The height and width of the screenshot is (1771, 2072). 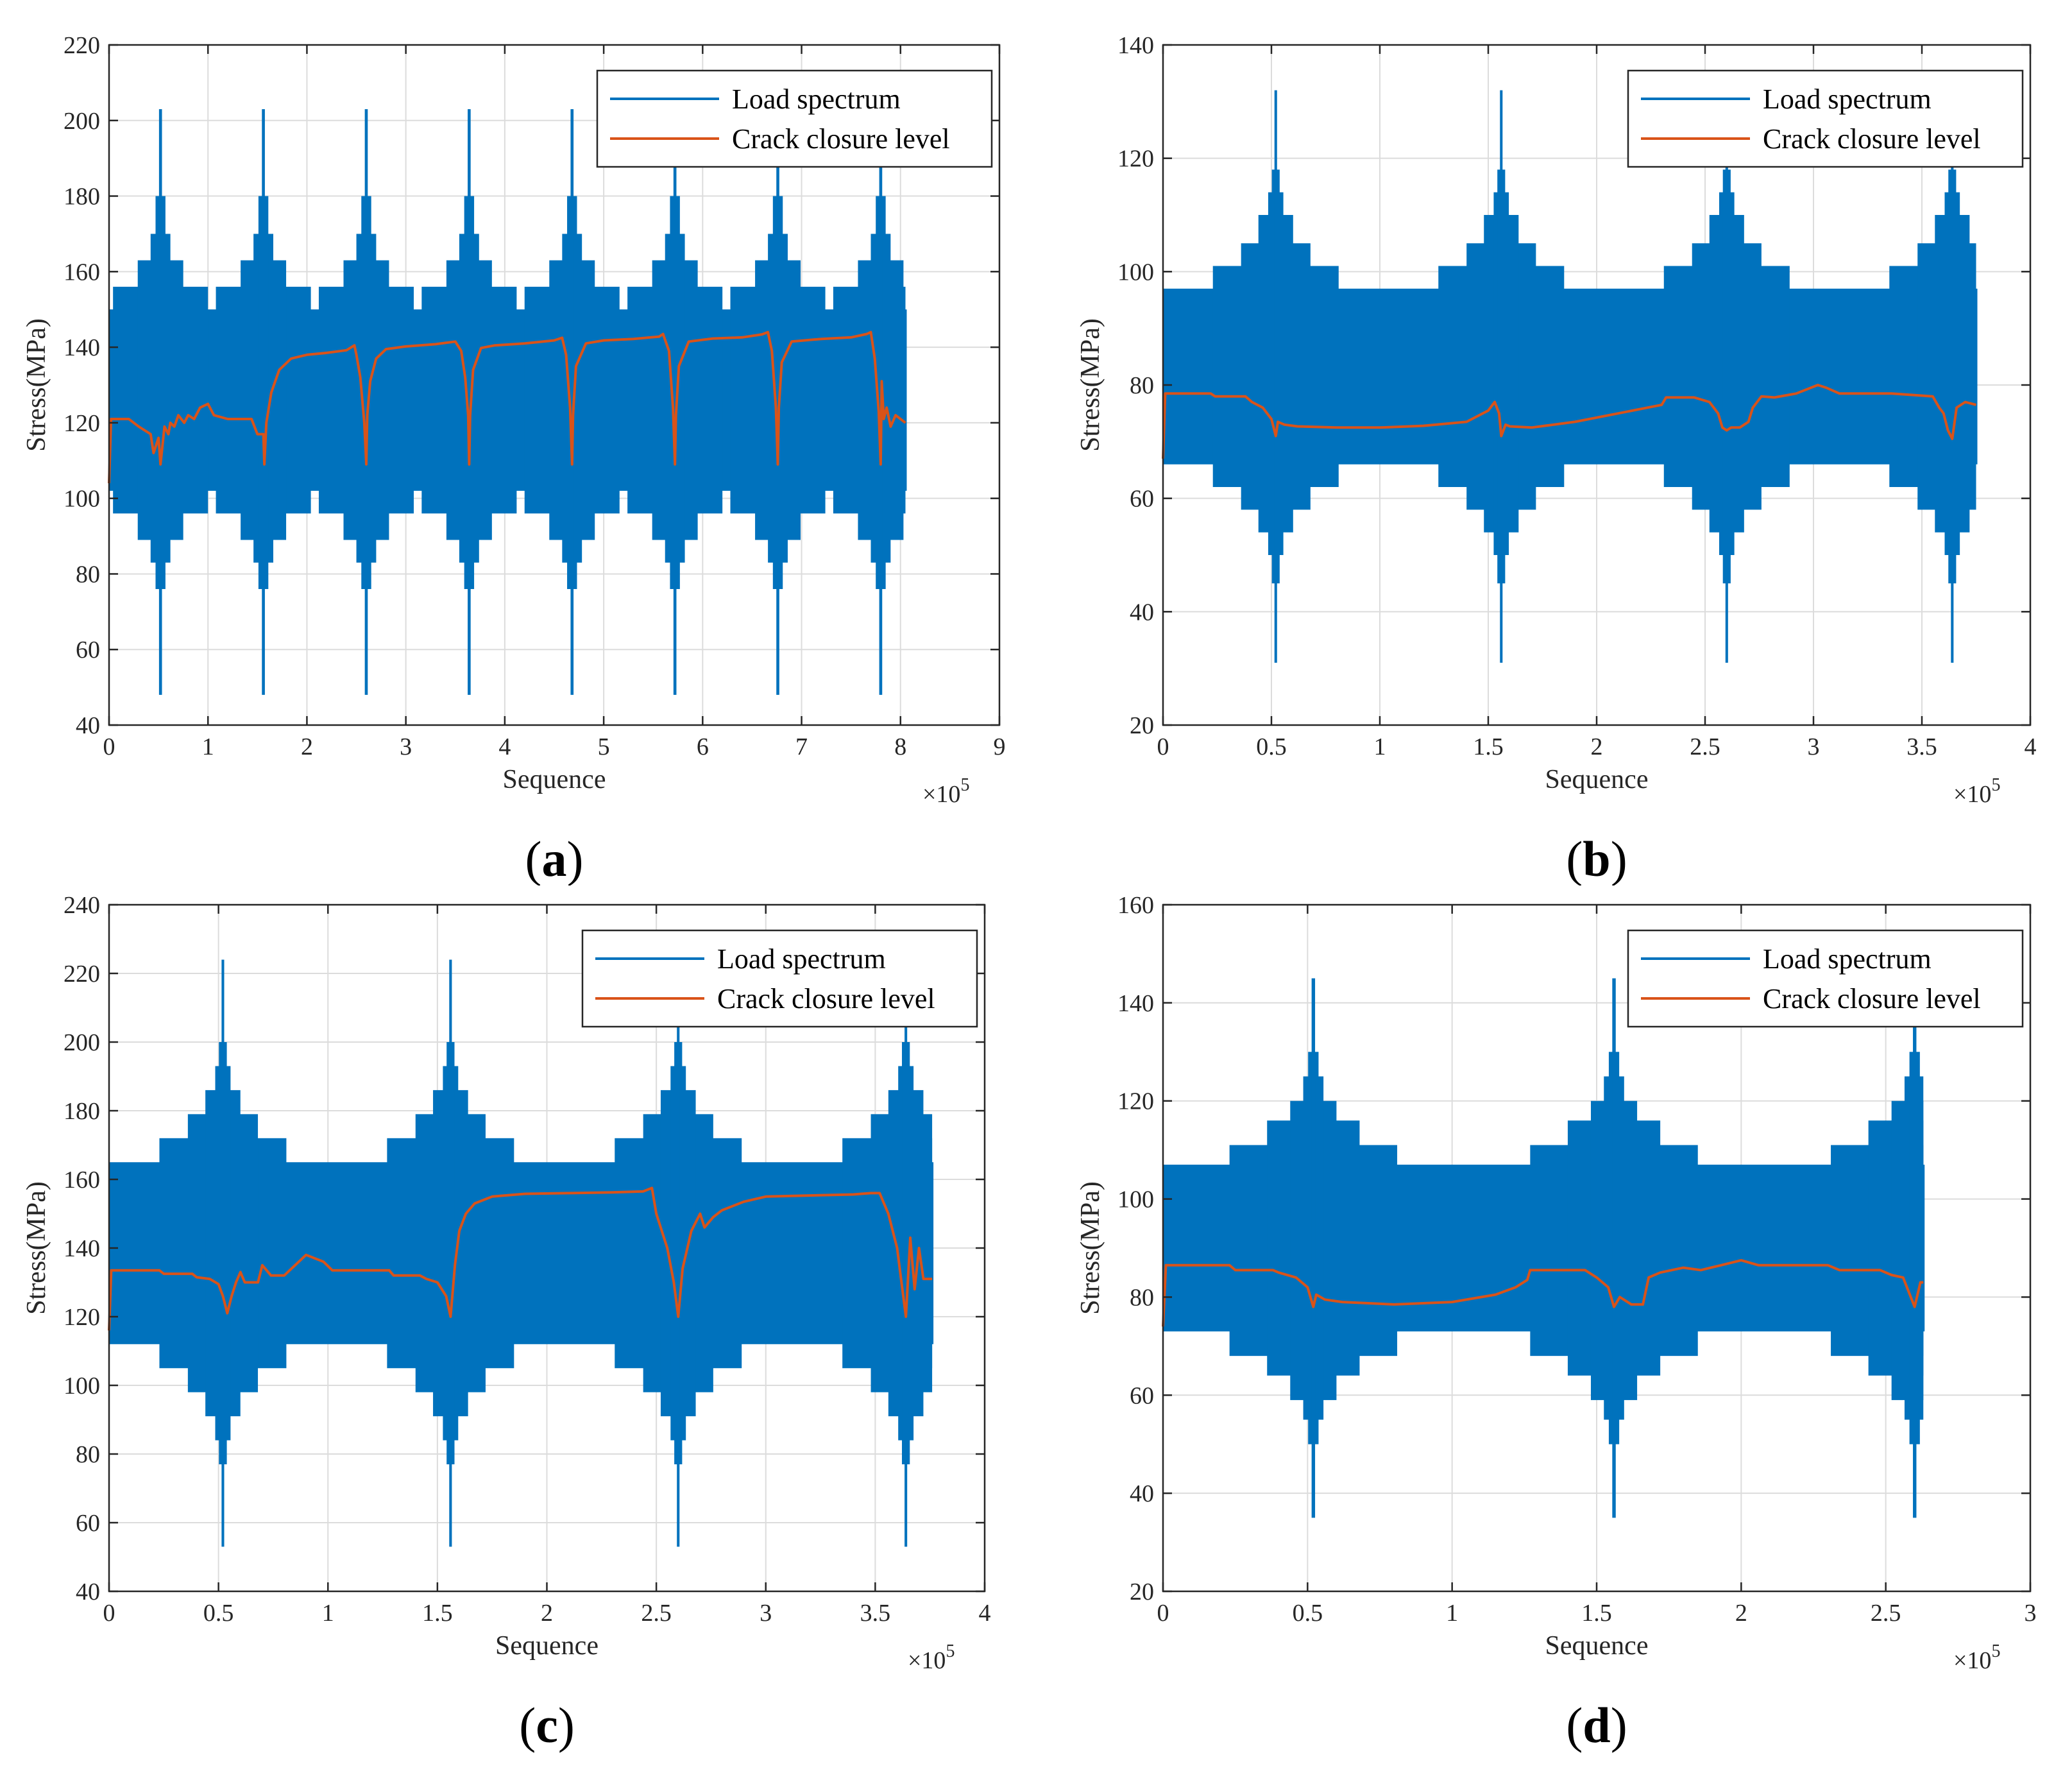 What do you see at coordinates (82, 906) in the screenshot?
I see `y-tick-label: 240` at bounding box center [82, 906].